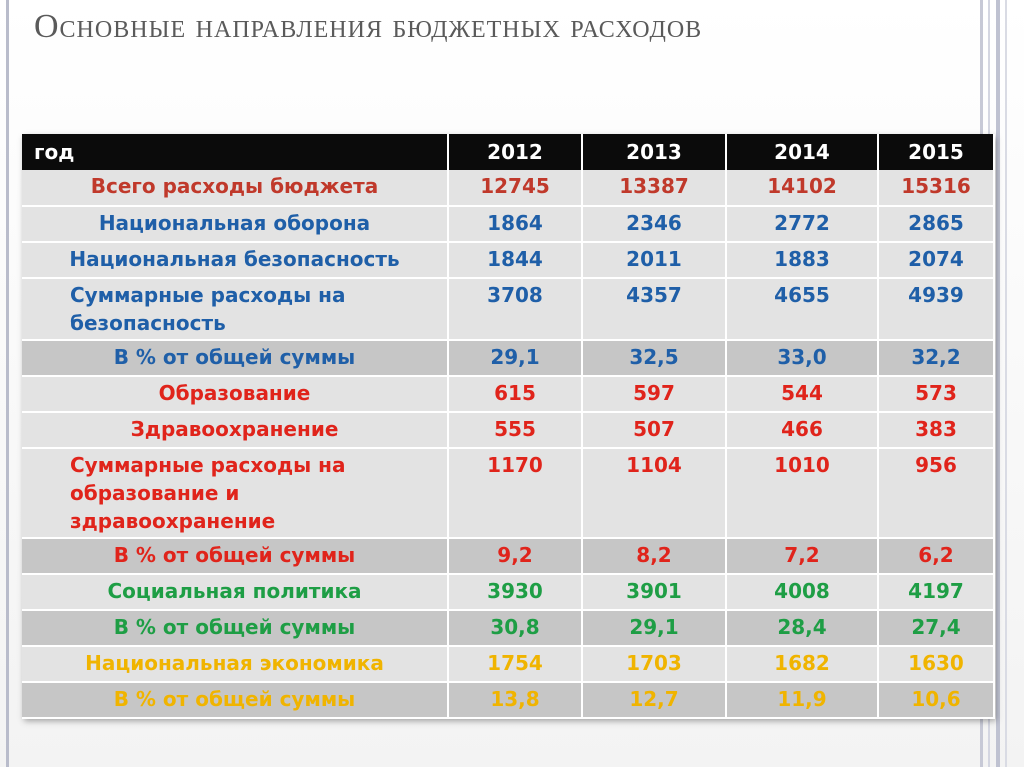  Describe the element at coordinates (368, 26) in the screenshot. I see `slide-title: Основные направления бюджетных расходов` at that location.